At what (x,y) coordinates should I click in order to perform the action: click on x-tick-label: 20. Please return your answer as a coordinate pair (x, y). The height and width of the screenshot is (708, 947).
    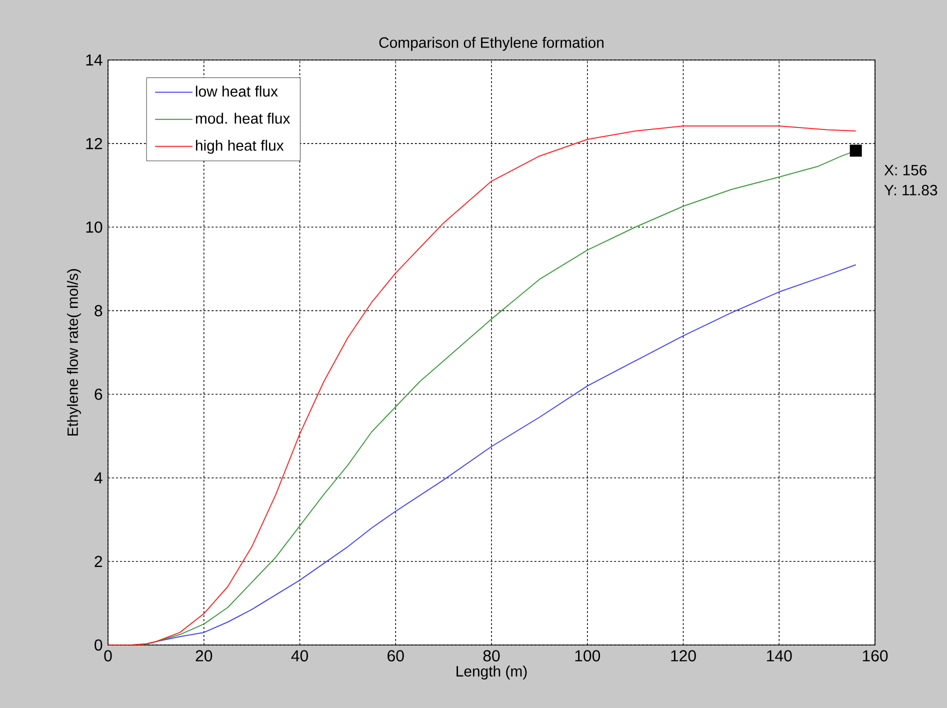
    Looking at the image, I should click on (204, 656).